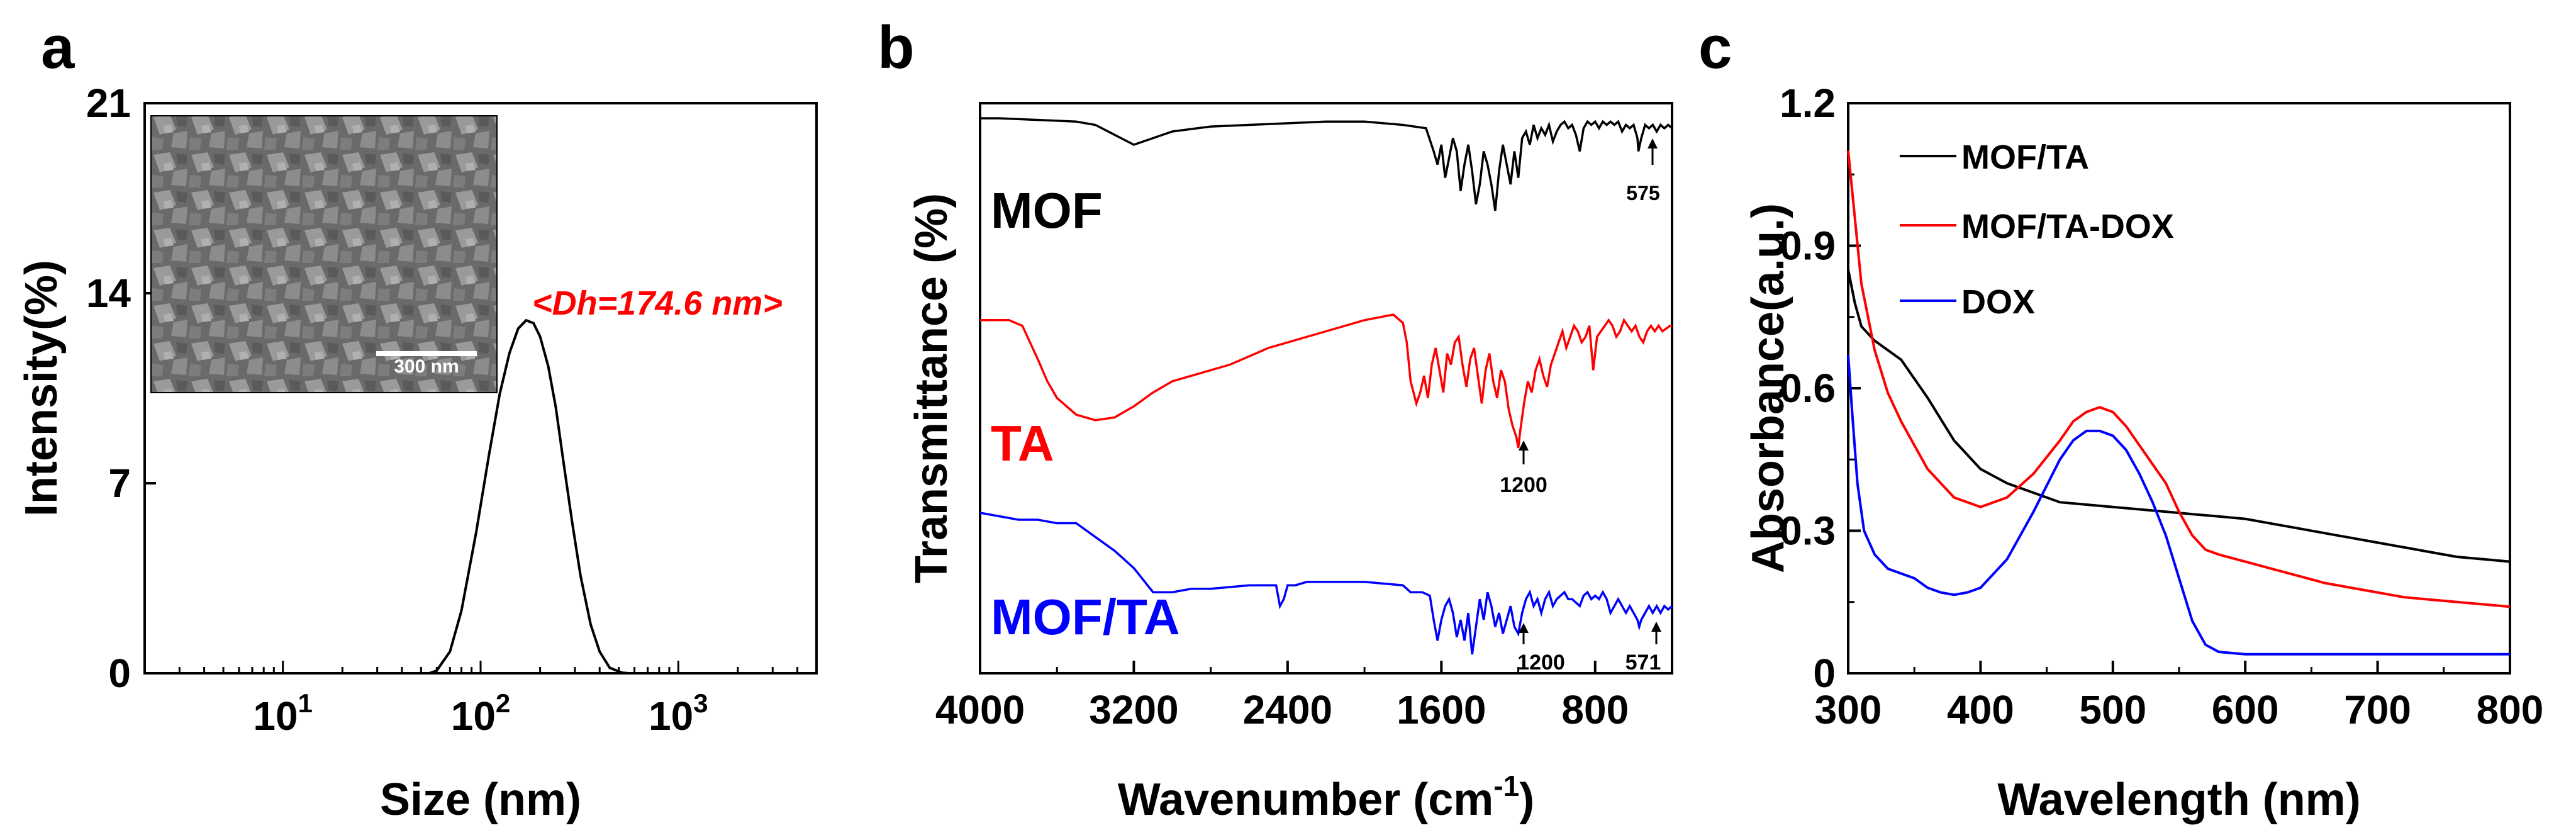 This screenshot has width=2576, height=840. I want to click on panel-b-series-mof-ta, so click(1326, 583).